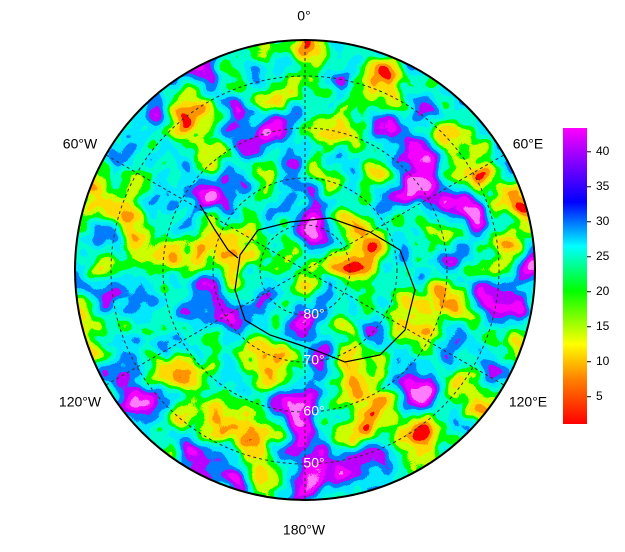 The image size is (625, 552). Describe the element at coordinates (603, 291) in the screenshot. I see `colorbar-tick-label: 20` at that location.